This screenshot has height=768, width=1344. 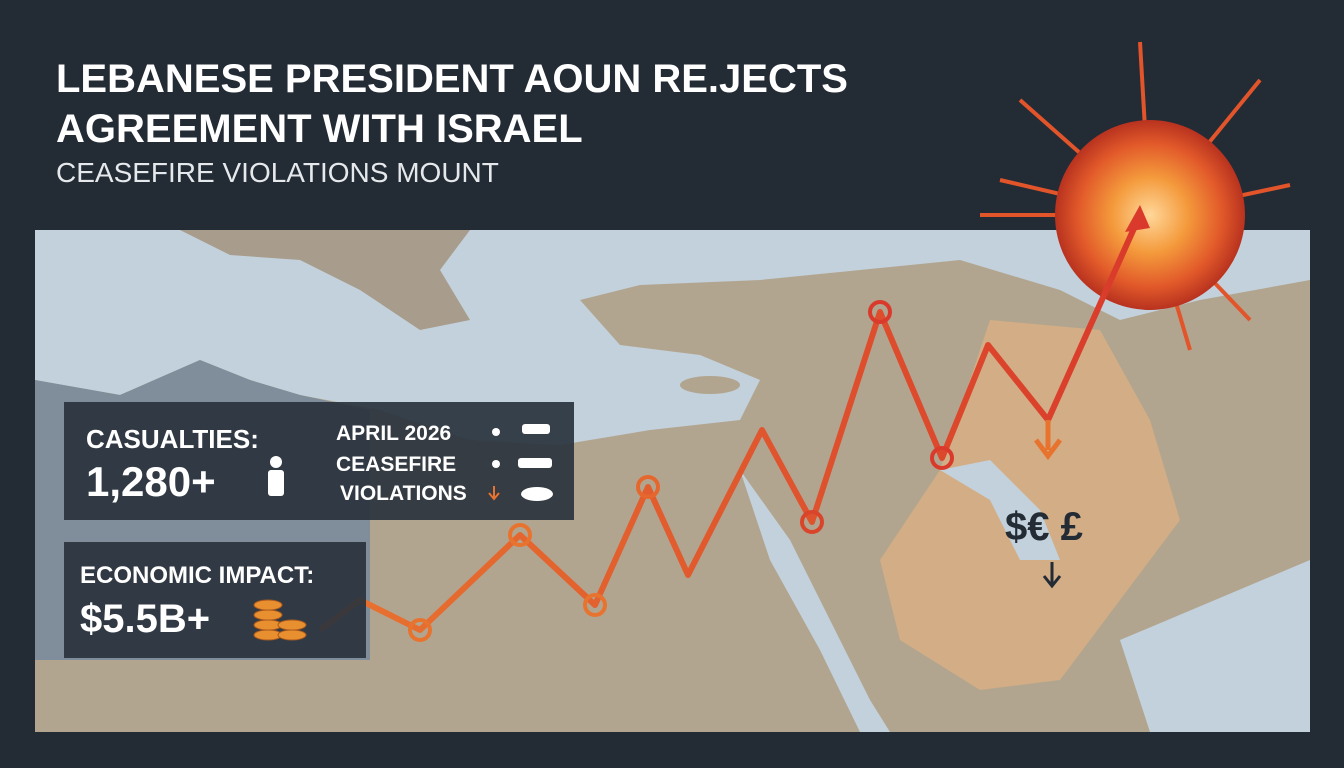 I want to click on explosion, so click(x=1135, y=196).